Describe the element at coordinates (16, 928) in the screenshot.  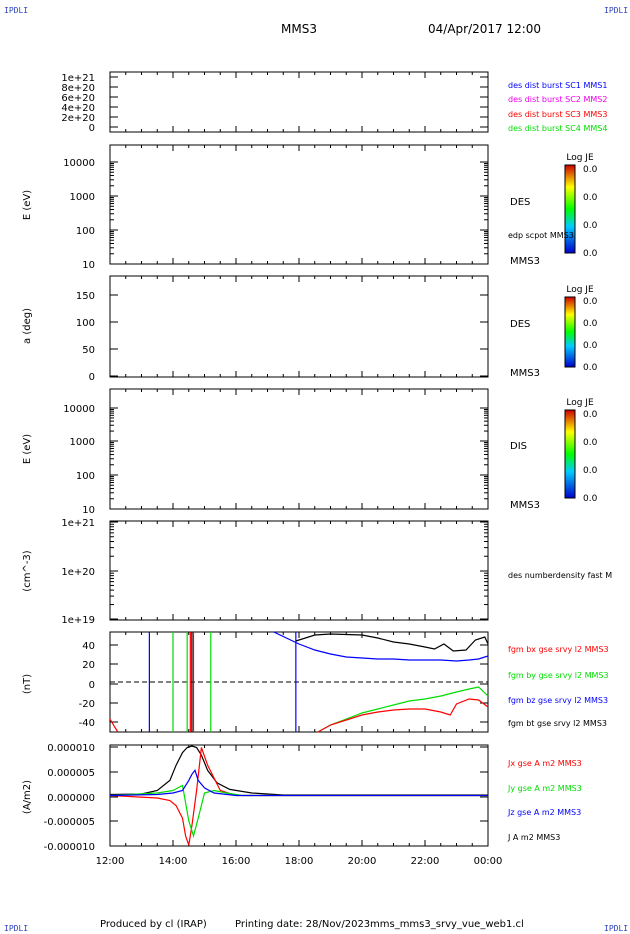
I see `corner-label-bottom-left: IPDLI` at that location.